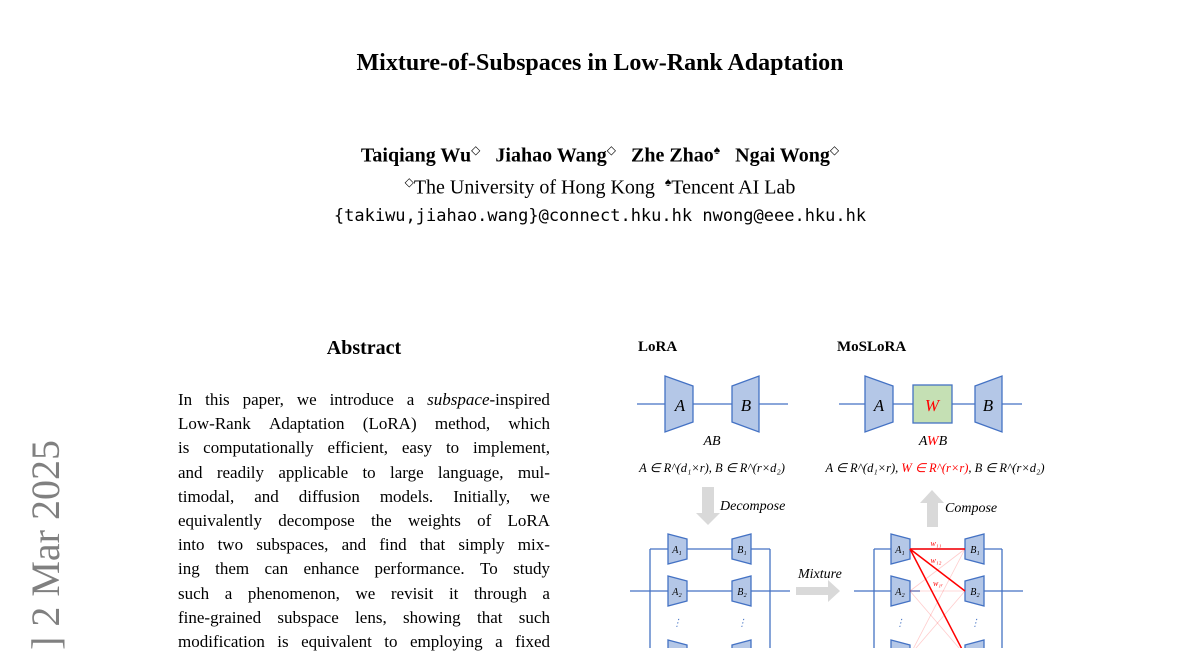  I want to click on moslora-equation: A ∈ R^(d₁×r), W ∈ R^(r×r), B ∈ R^(r×d₂), so click(934, 468).